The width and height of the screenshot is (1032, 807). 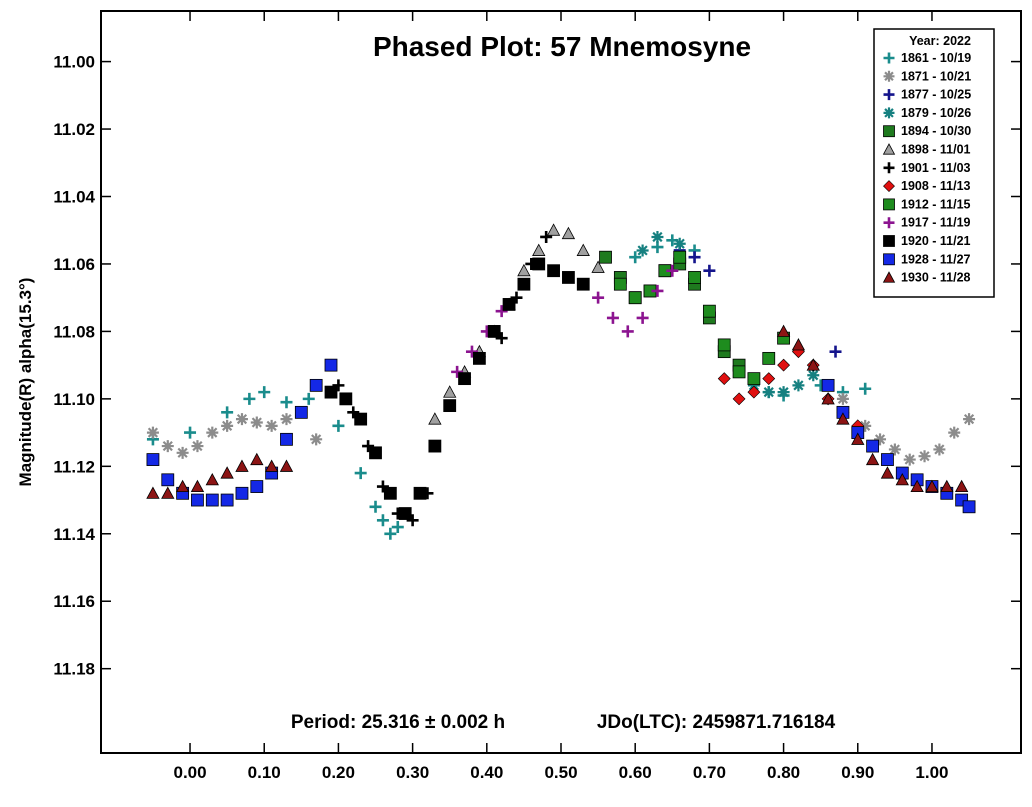 I want to click on y-tick-label: 11.16, so click(x=74, y=601).